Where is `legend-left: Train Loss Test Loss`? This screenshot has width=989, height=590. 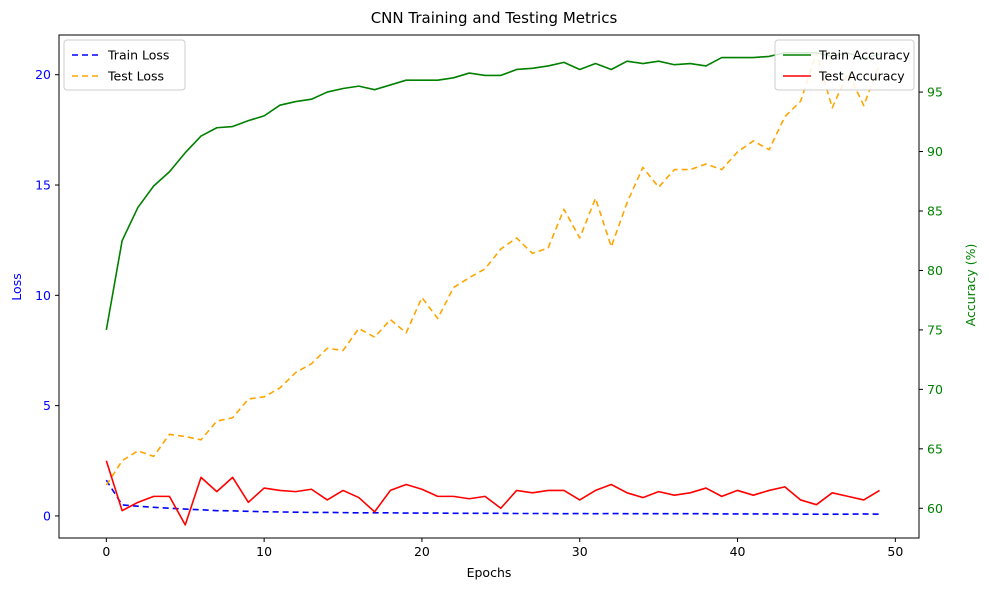
legend-left: Train Loss Test Loss is located at coordinates (124, 65).